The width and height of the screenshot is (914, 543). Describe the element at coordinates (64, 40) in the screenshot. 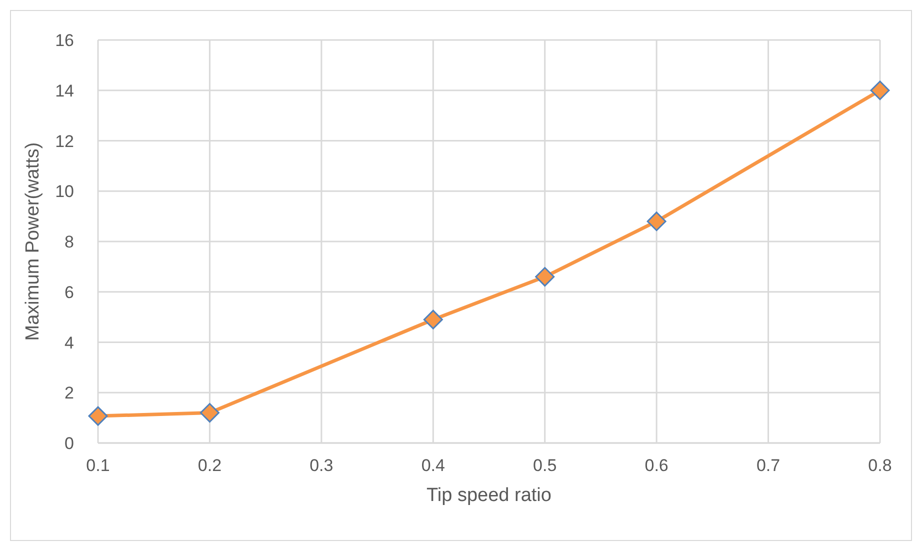

I see `y-tick-label: 16` at that location.